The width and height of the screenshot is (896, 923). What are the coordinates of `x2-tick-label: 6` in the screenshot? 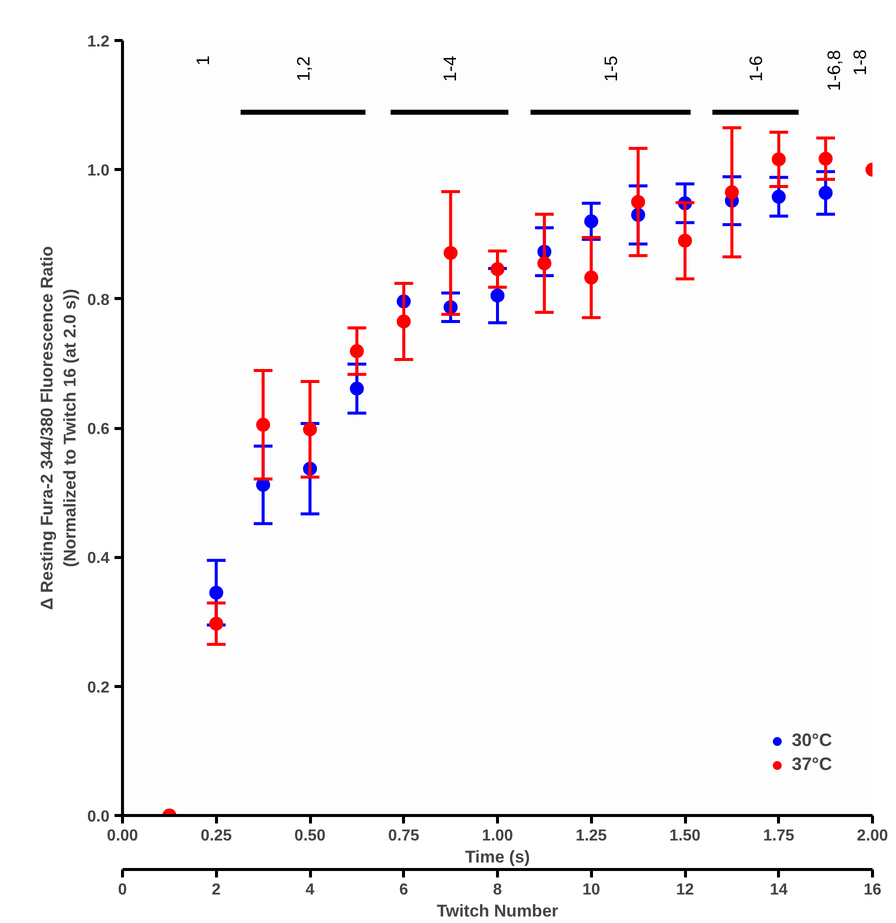 It's located at (403, 890).